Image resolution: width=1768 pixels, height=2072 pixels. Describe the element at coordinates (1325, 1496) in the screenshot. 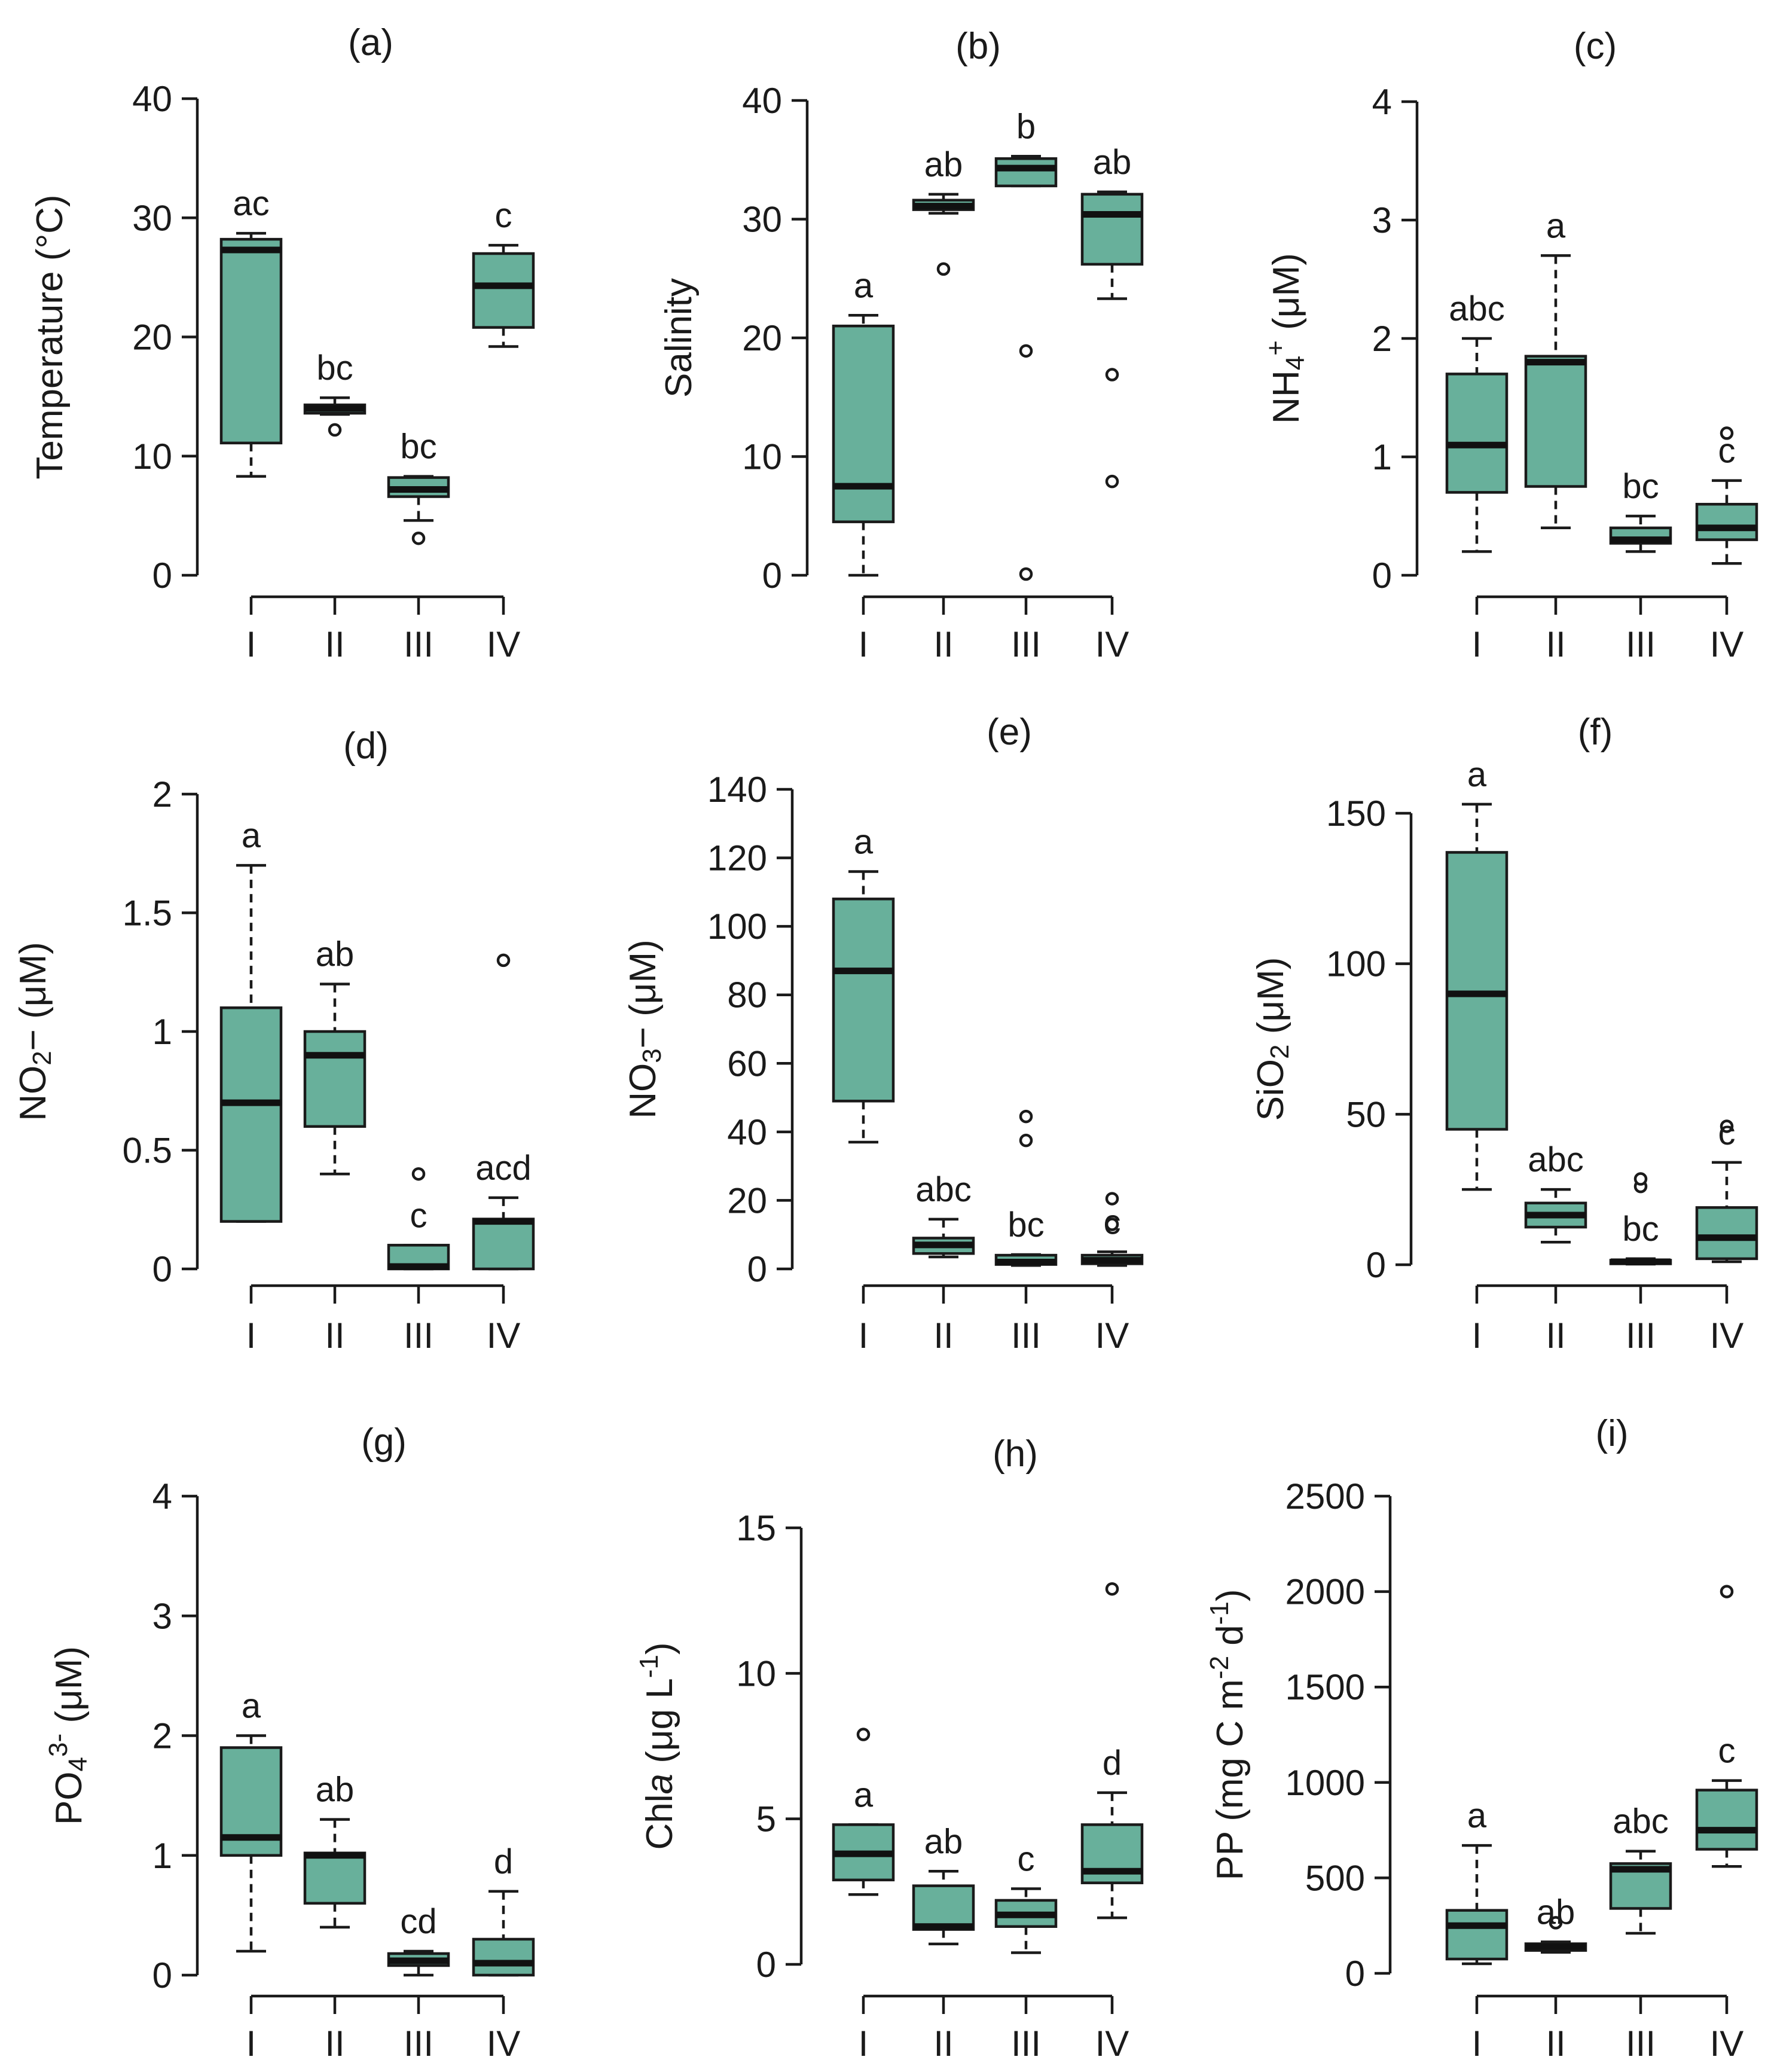

I see `y-tick-label: 2500` at that location.